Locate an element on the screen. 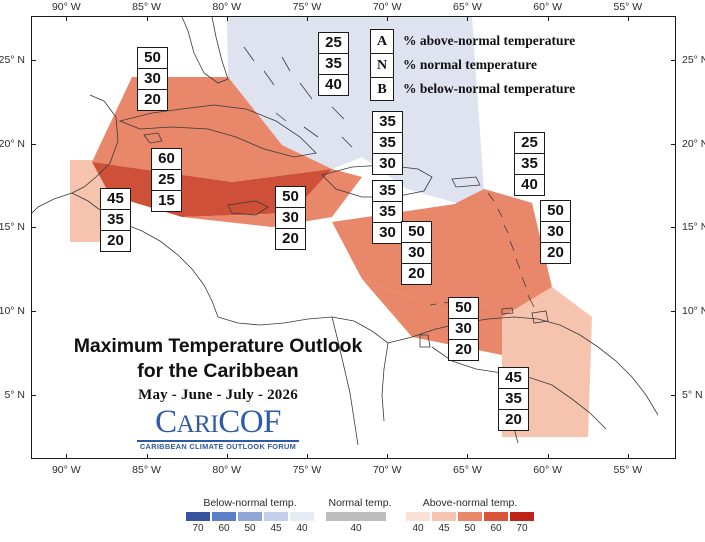 Image resolution: width=705 pixels, height=542 pixels. colorbar-title-below: Below-normal temp. is located at coordinates (250, 503).